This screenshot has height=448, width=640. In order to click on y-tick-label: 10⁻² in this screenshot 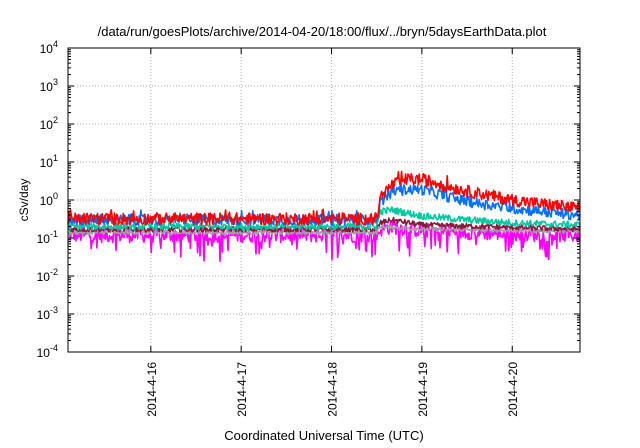, I will do `click(47, 275)`.